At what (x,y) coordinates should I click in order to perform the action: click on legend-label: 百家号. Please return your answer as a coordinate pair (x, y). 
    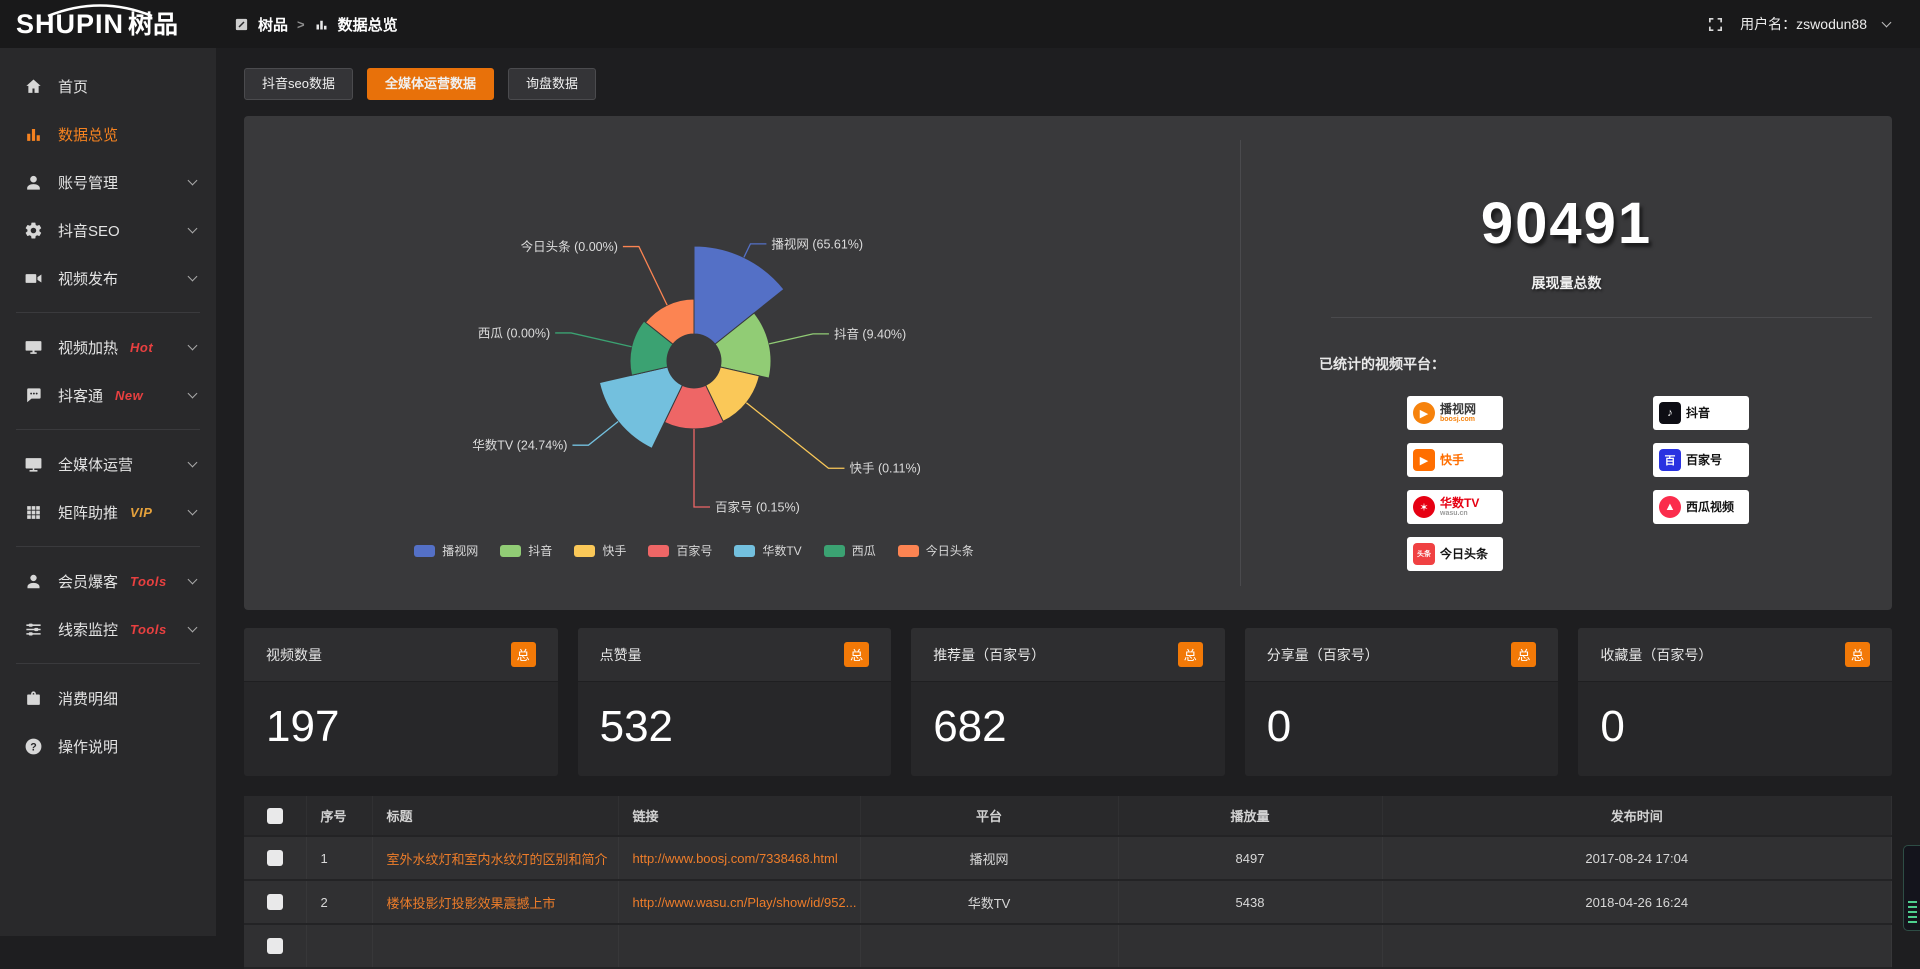
    Looking at the image, I should click on (694, 550).